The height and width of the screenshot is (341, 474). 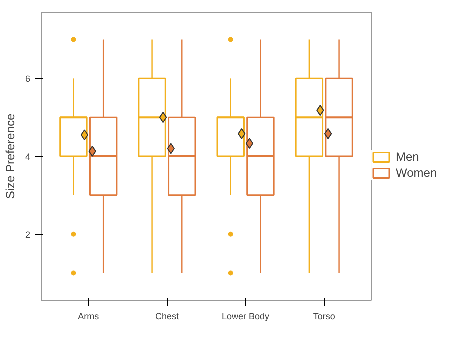 What do you see at coordinates (28, 235) in the screenshot?
I see `y-tick-label: 2` at bounding box center [28, 235].